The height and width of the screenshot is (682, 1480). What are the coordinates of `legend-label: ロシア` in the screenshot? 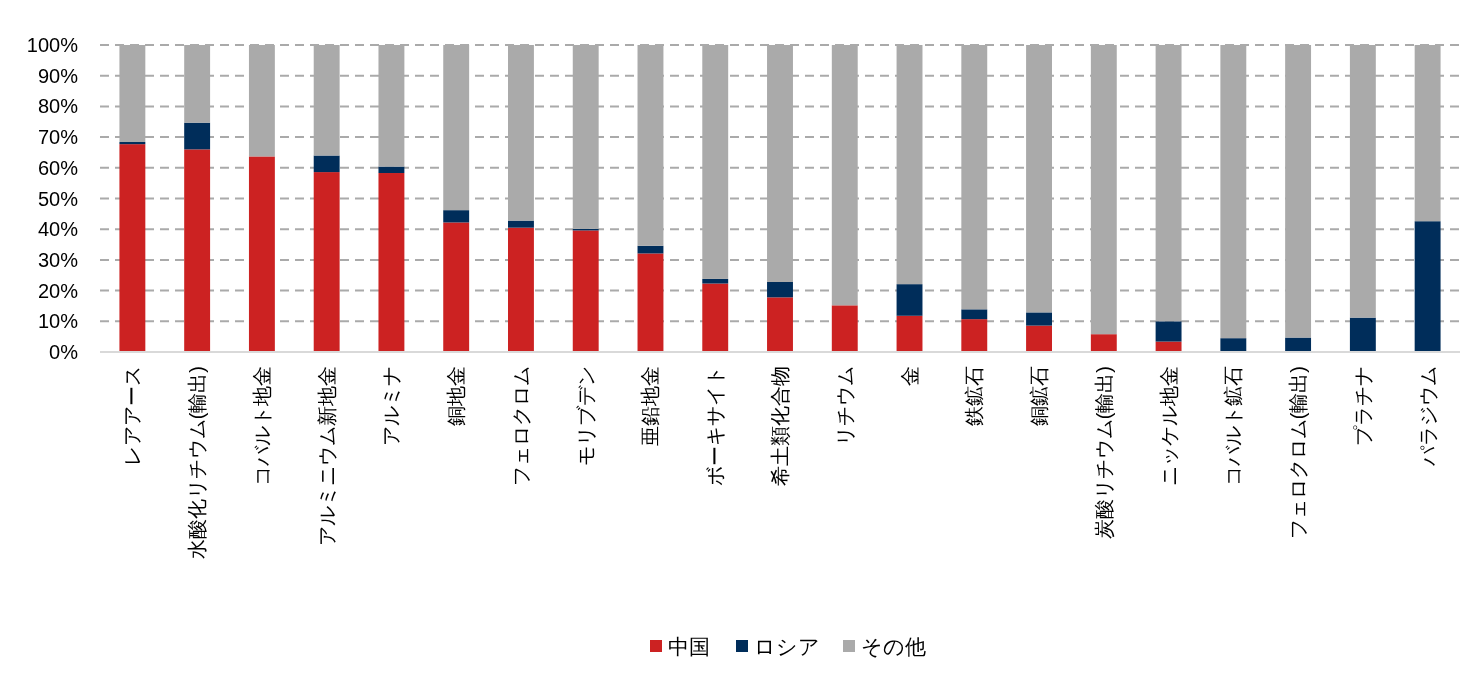 It's located at (787, 646).